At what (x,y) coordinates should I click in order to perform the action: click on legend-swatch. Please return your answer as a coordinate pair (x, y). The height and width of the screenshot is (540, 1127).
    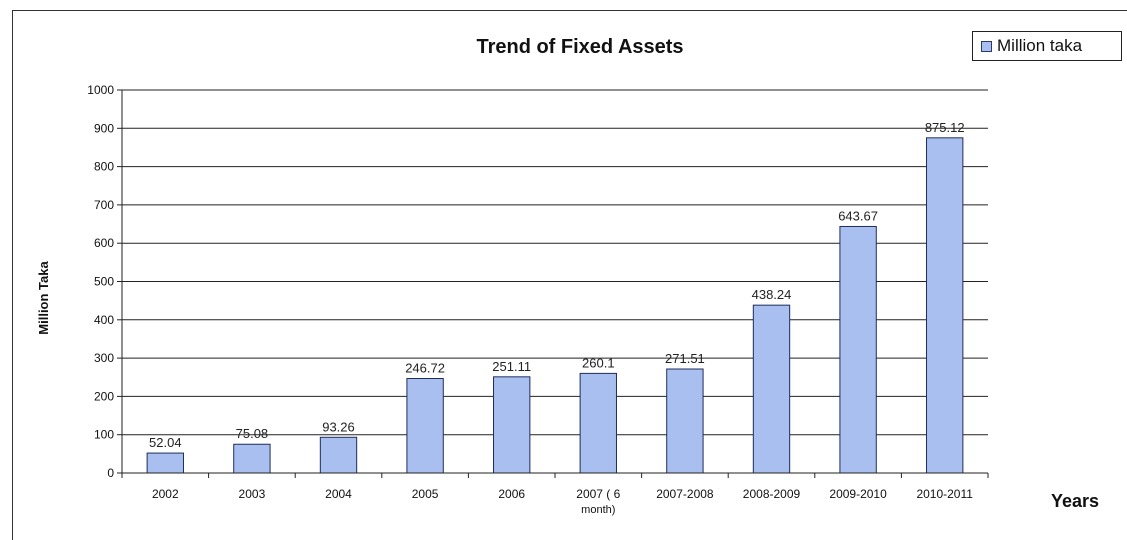
    Looking at the image, I should click on (986, 46).